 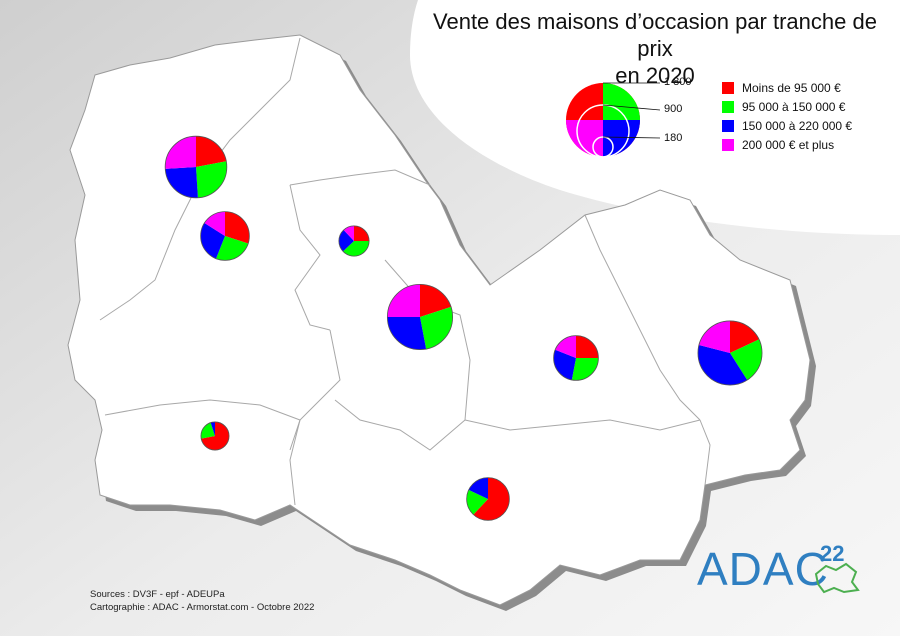 What do you see at coordinates (728, 125) in the screenshot?
I see `legend-swatch-blue` at bounding box center [728, 125].